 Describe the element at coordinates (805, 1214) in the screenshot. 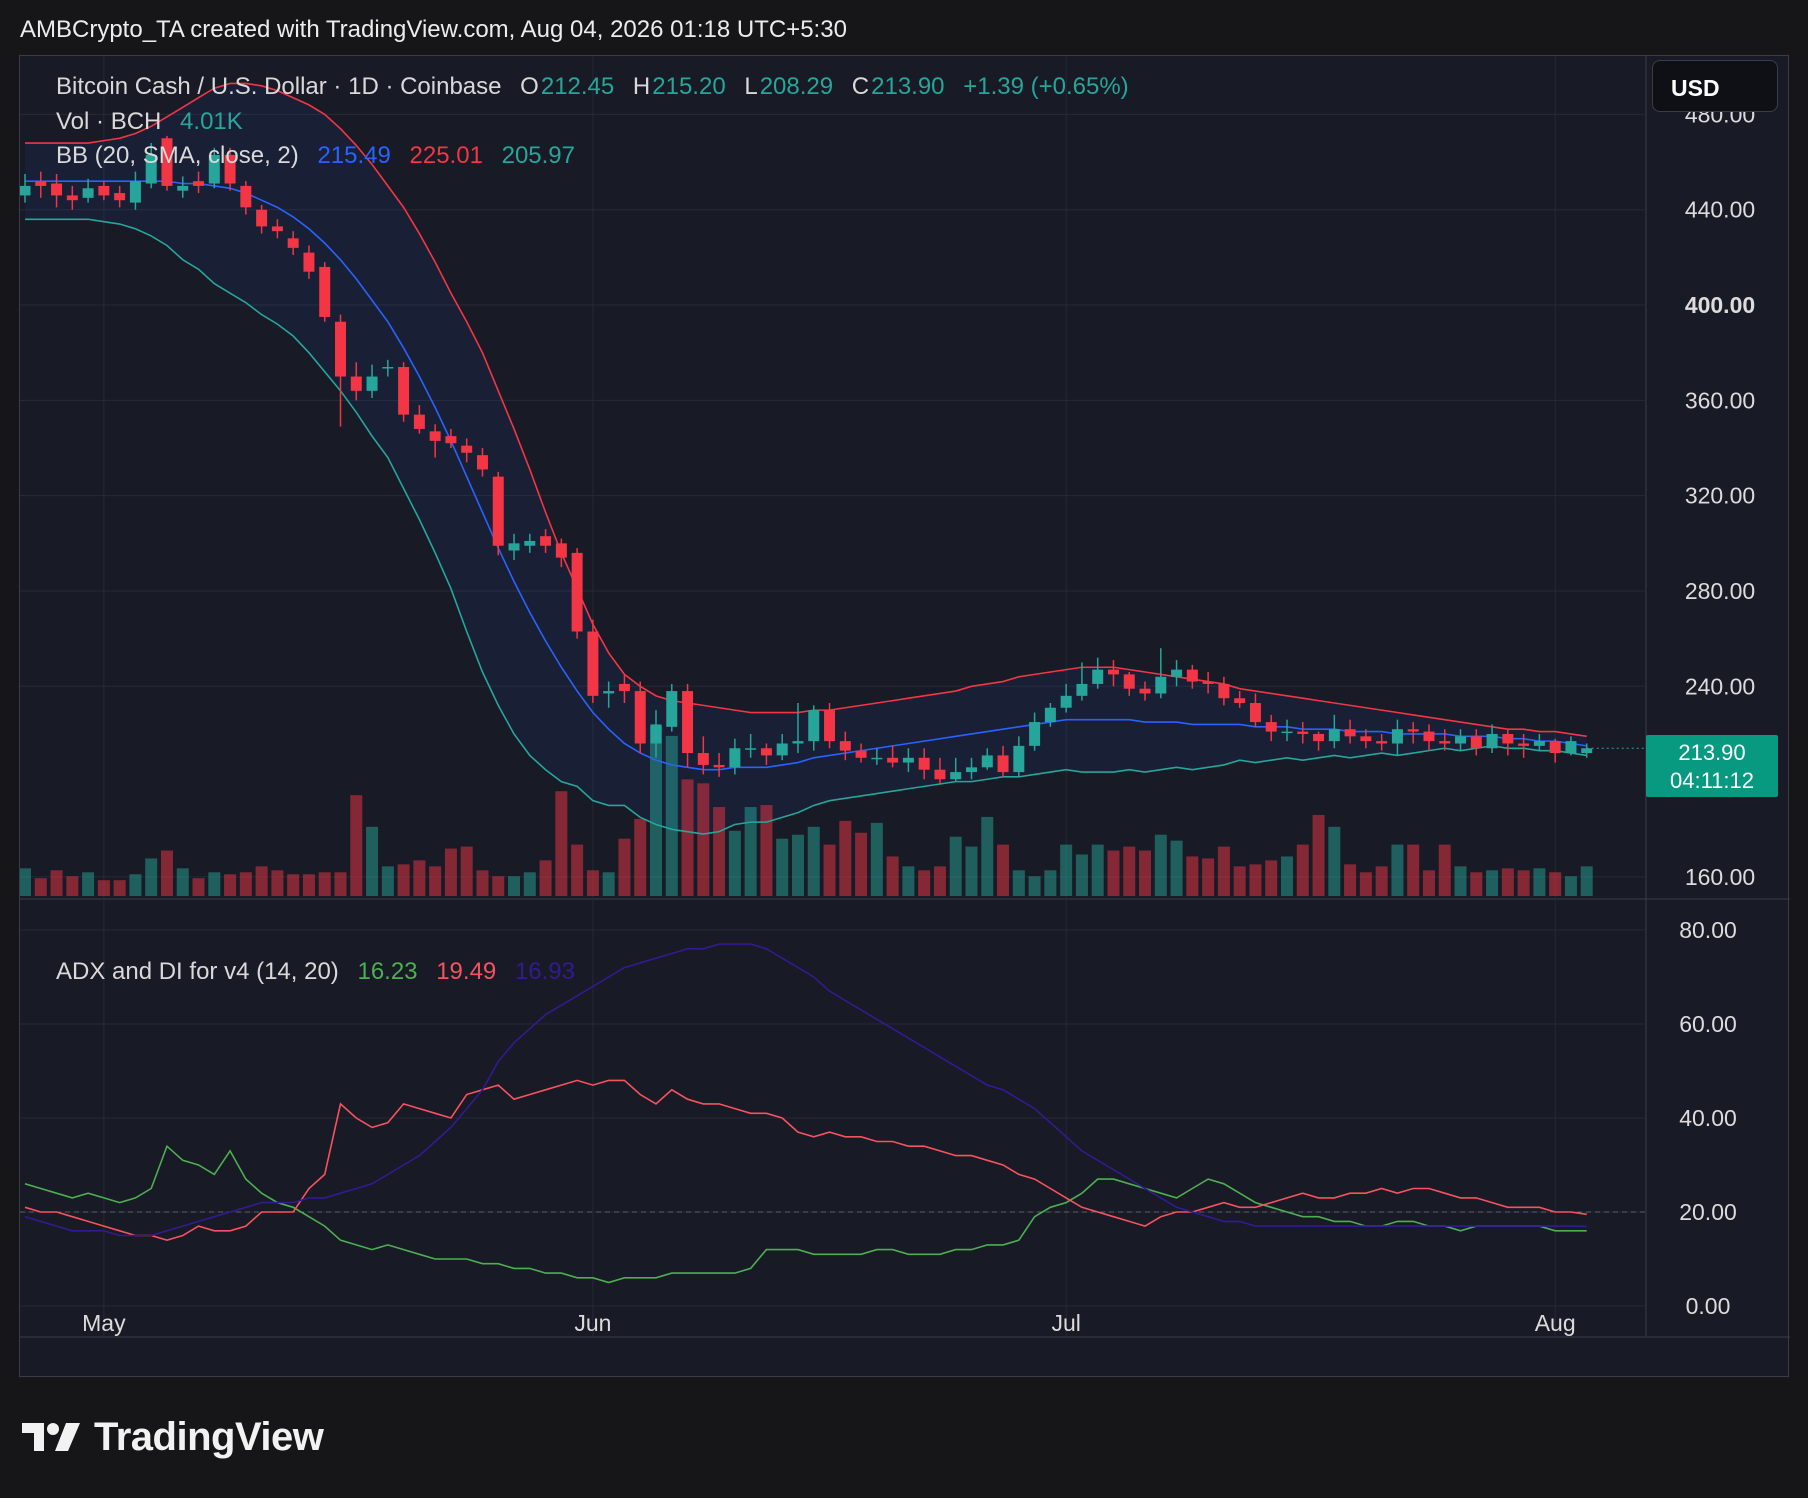

I see `di-plus-line` at that location.